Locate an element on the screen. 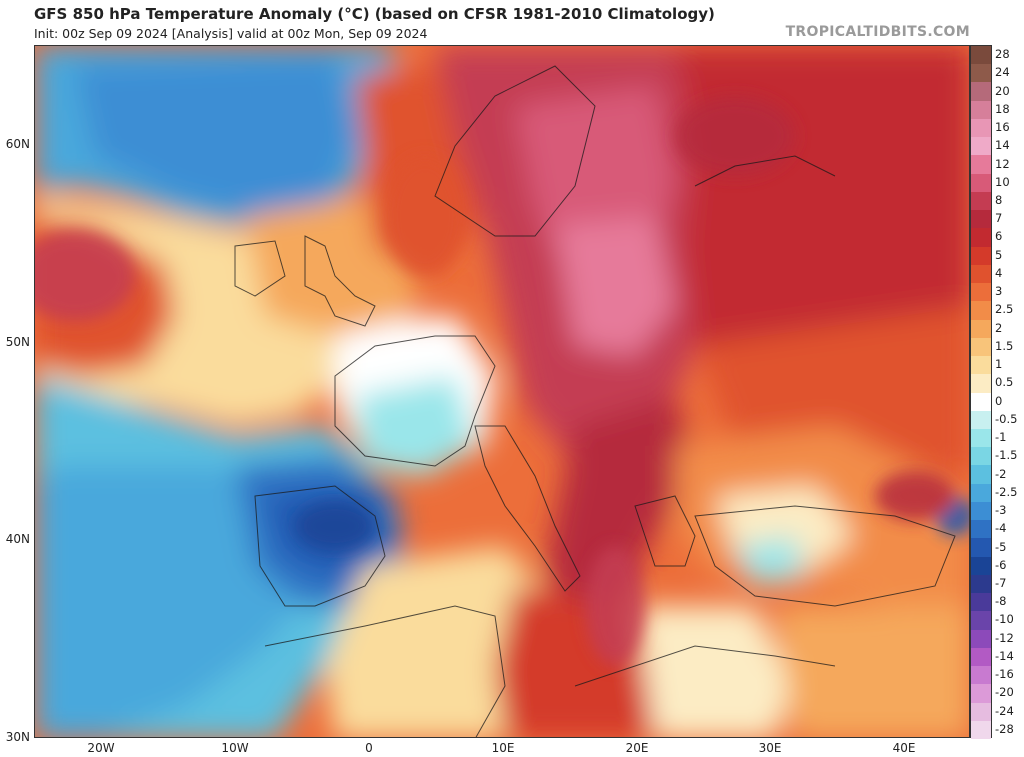  baltic-coast is located at coordinates (765, 171).